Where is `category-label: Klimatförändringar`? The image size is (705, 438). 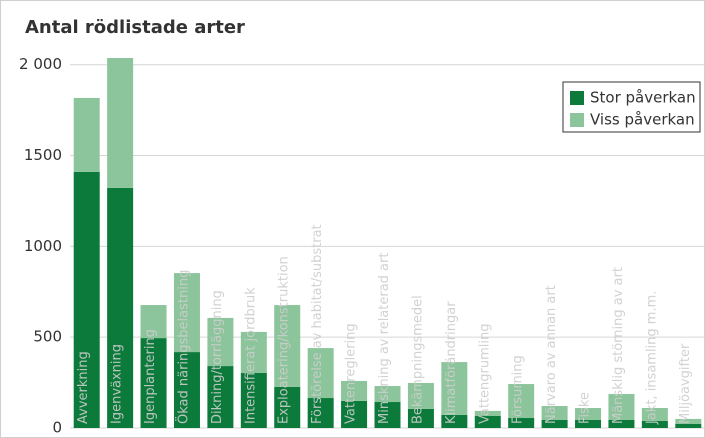
category-label: Klimatförändringar is located at coordinates (451, 362).